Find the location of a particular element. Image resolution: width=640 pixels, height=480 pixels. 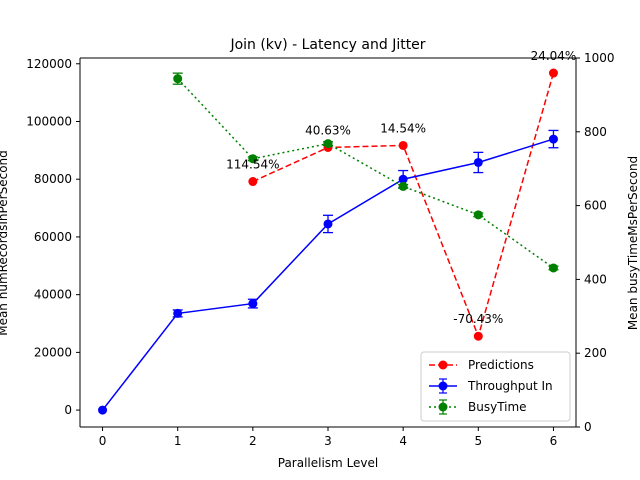

x-tick-label: 0 is located at coordinates (103, 441).